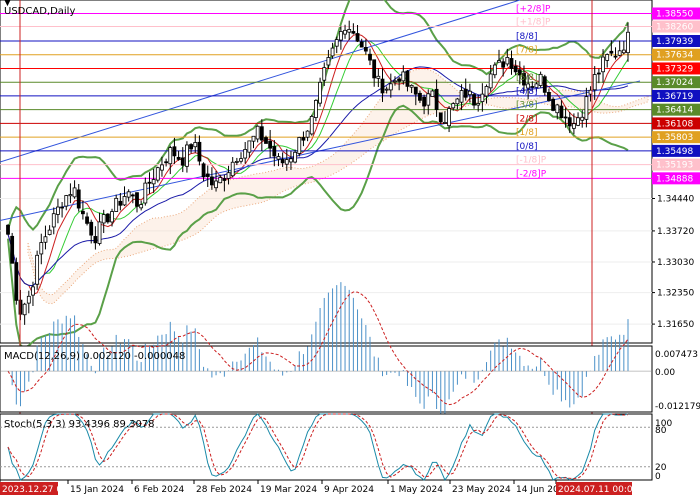 The width and height of the screenshot is (700, 500). I want to click on date-tick-label: 9 Apr 2024, so click(349, 490).